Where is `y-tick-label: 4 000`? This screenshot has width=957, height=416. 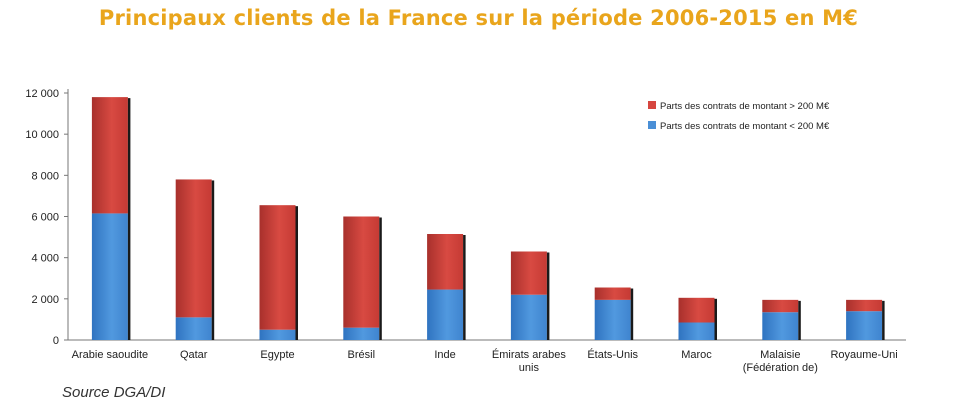
y-tick-label: 4 000 is located at coordinates (45, 259).